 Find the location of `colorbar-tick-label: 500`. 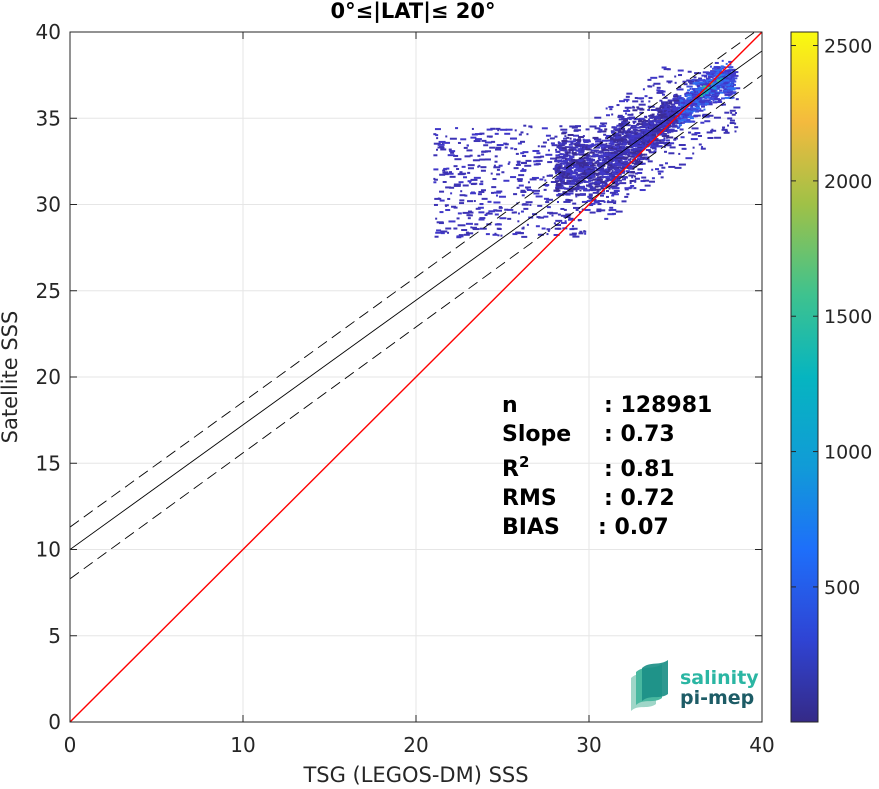

colorbar-tick-label: 500 is located at coordinates (842, 588).